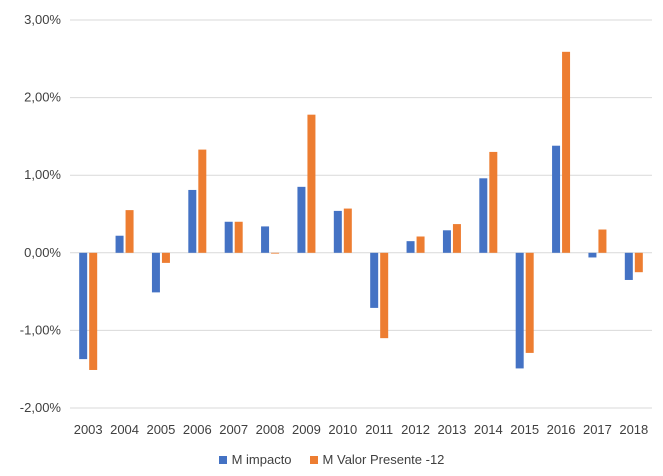 The height and width of the screenshot is (476, 663). I want to click on legend-item-m-valor-presente: M Valor Presente -12, so click(377, 459).